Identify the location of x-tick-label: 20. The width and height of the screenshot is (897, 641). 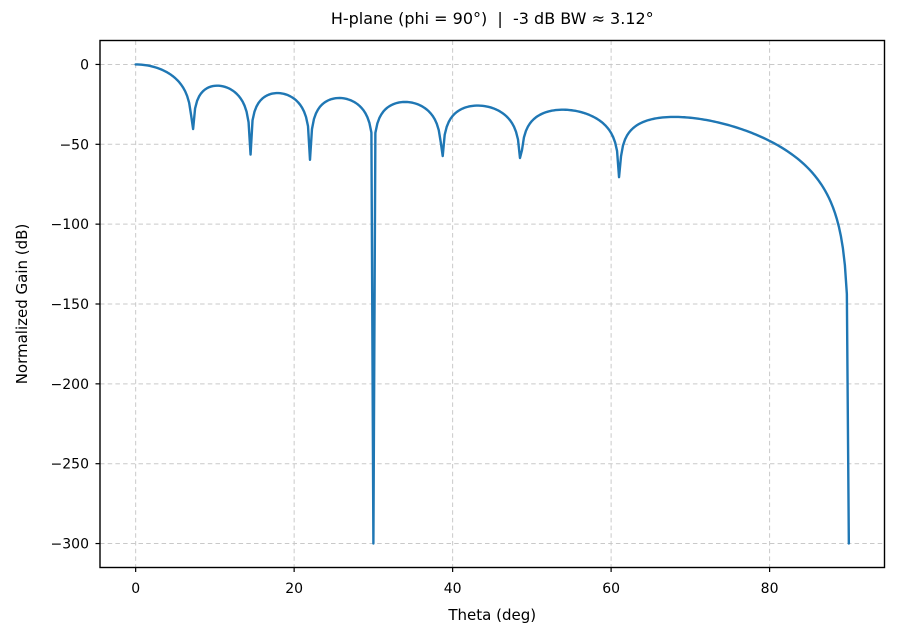
(294, 589).